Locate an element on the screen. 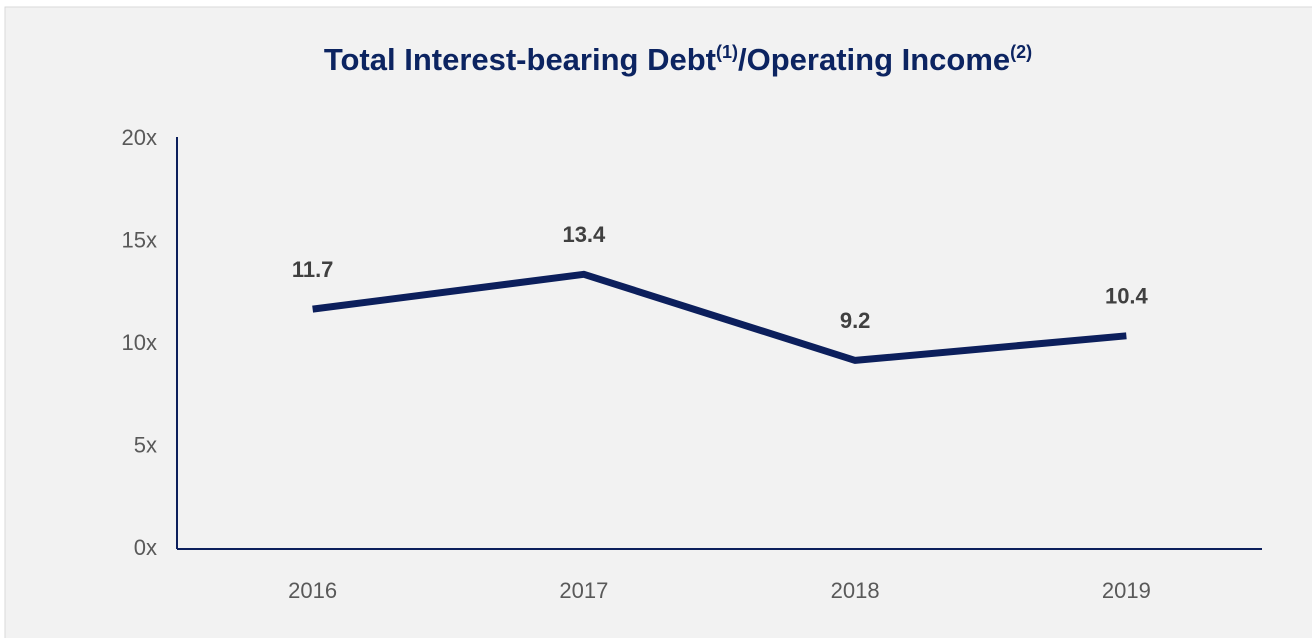  x-tick-label: 2017 is located at coordinates (583, 590).